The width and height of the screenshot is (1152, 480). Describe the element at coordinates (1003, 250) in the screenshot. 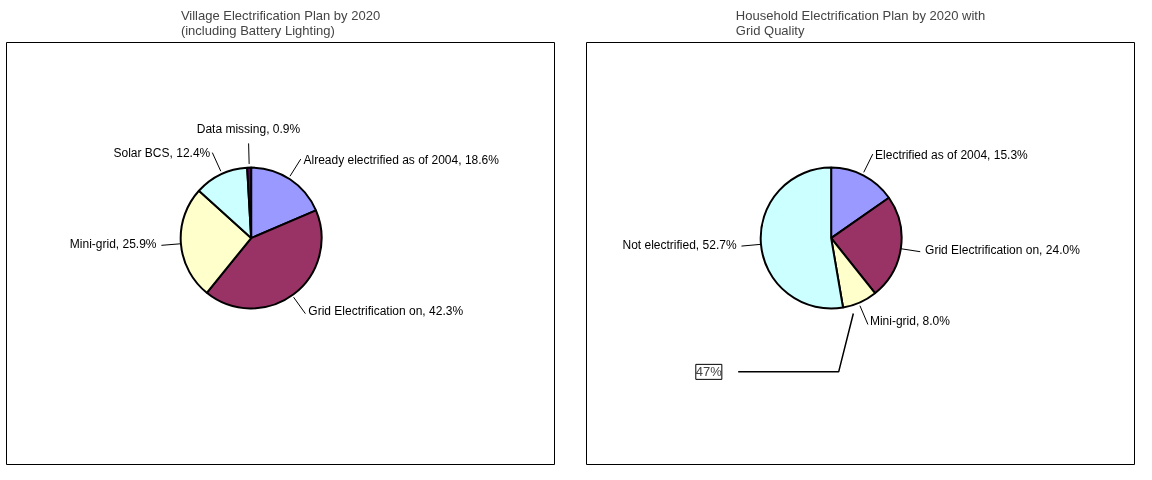

I see `slice-label: Grid Electrification on, 24.0%` at that location.